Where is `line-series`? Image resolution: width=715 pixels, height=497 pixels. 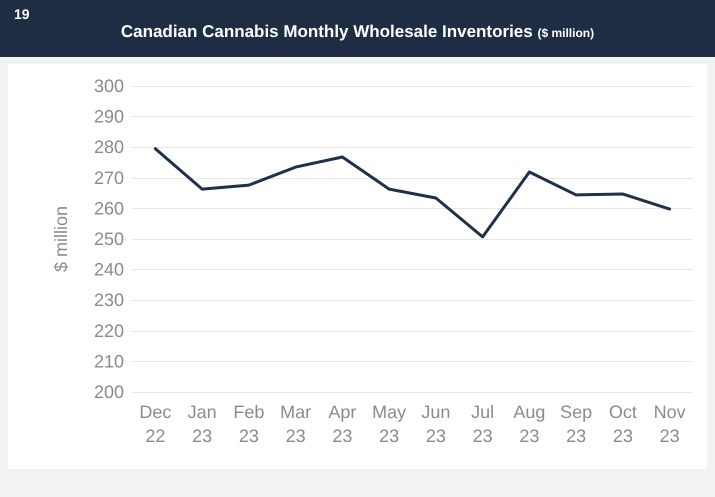 line-series is located at coordinates (413, 192).